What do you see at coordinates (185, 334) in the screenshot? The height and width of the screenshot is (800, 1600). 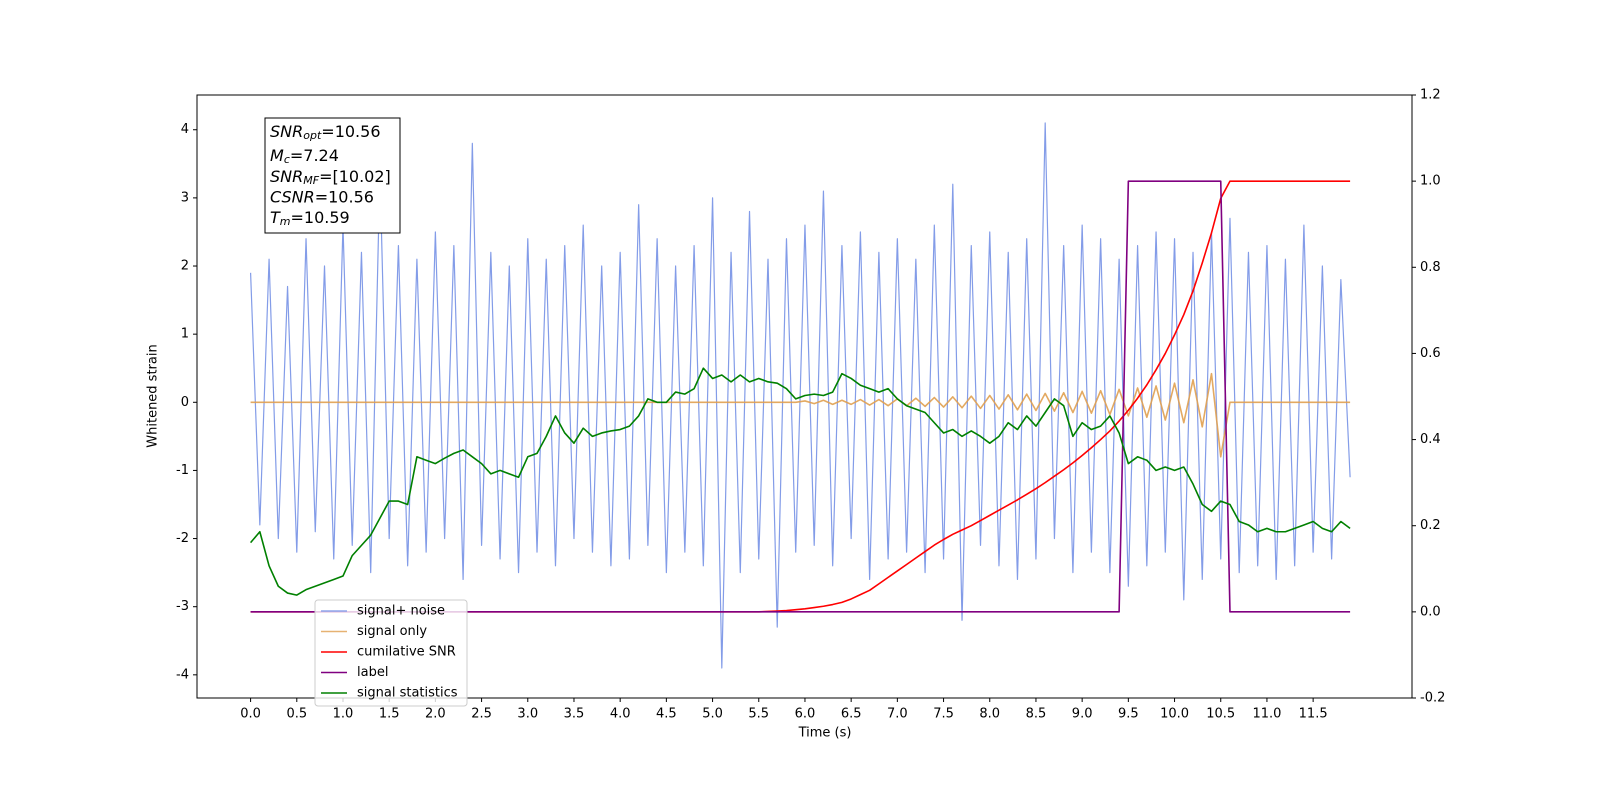 I see `y-tick-label: 1` at bounding box center [185, 334].